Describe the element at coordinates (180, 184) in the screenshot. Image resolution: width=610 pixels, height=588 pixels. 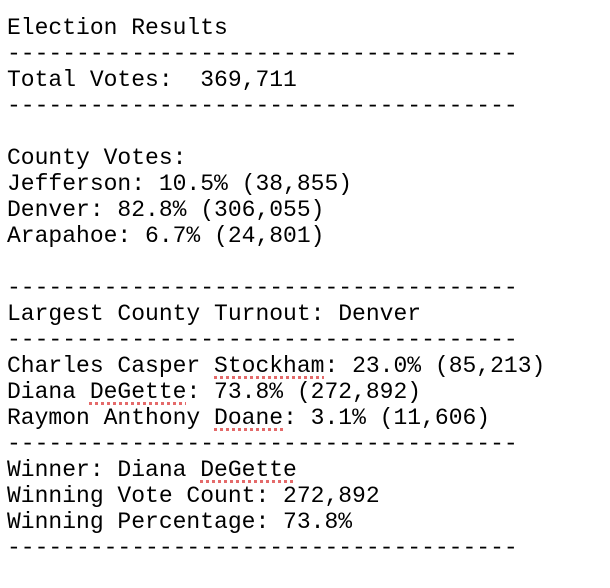
I see `text-line: Jefferson: 10.5% (38,855)` at that location.